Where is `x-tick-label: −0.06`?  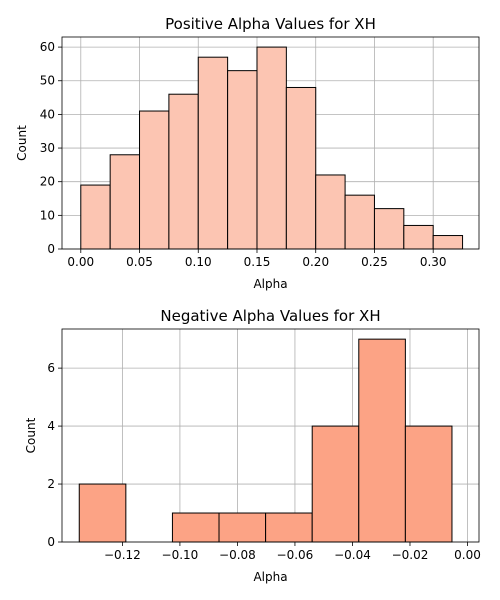
x-tick-label: −0.06 is located at coordinates (295, 555).